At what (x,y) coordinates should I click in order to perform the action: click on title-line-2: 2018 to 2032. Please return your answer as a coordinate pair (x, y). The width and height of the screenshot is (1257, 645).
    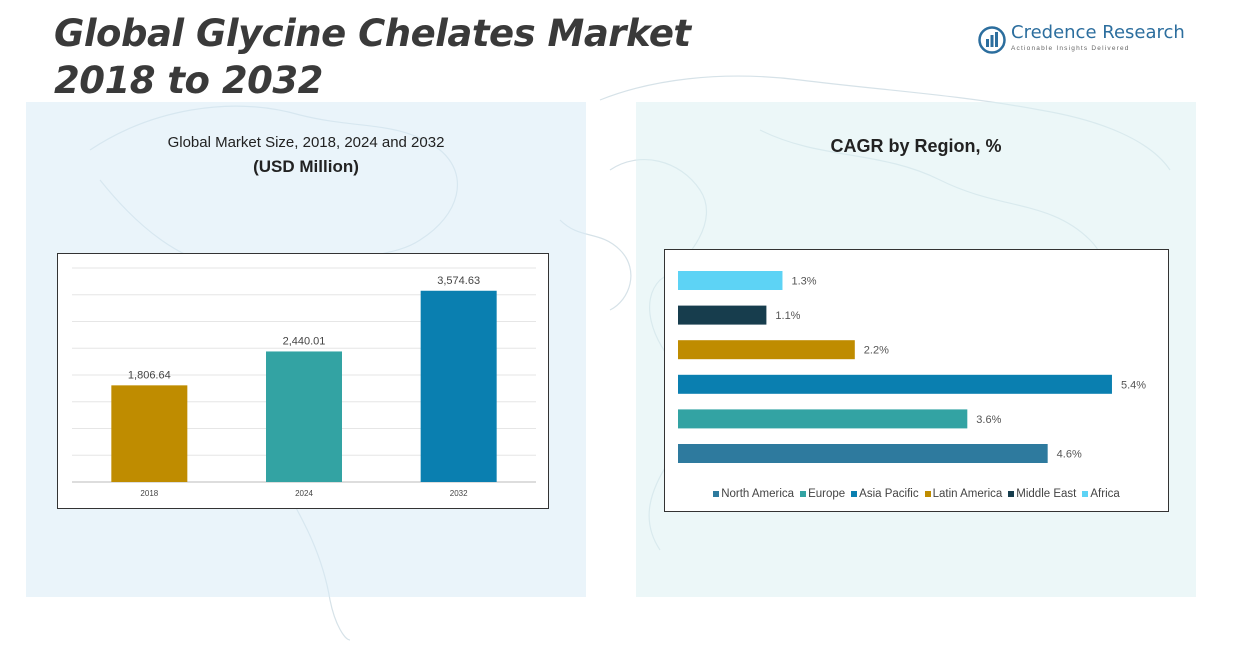
    Looking at the image, I should click on (188, 80).